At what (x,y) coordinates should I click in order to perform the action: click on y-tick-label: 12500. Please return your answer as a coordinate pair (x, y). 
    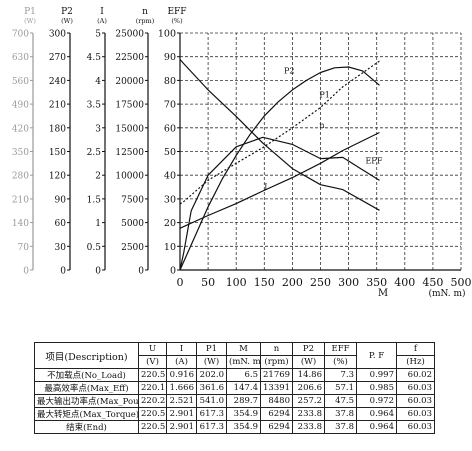
    Looking at the image, I should click on (129, 153).